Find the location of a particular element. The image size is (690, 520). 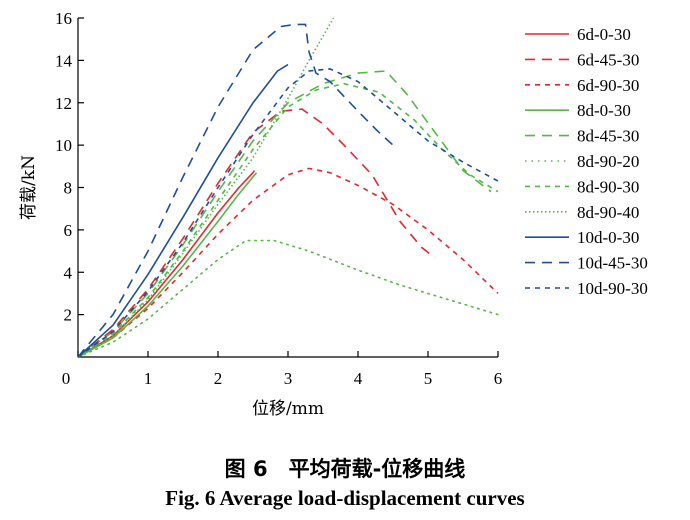

y-axis-label: 荷载/kN is located at coordinates (29, 187).